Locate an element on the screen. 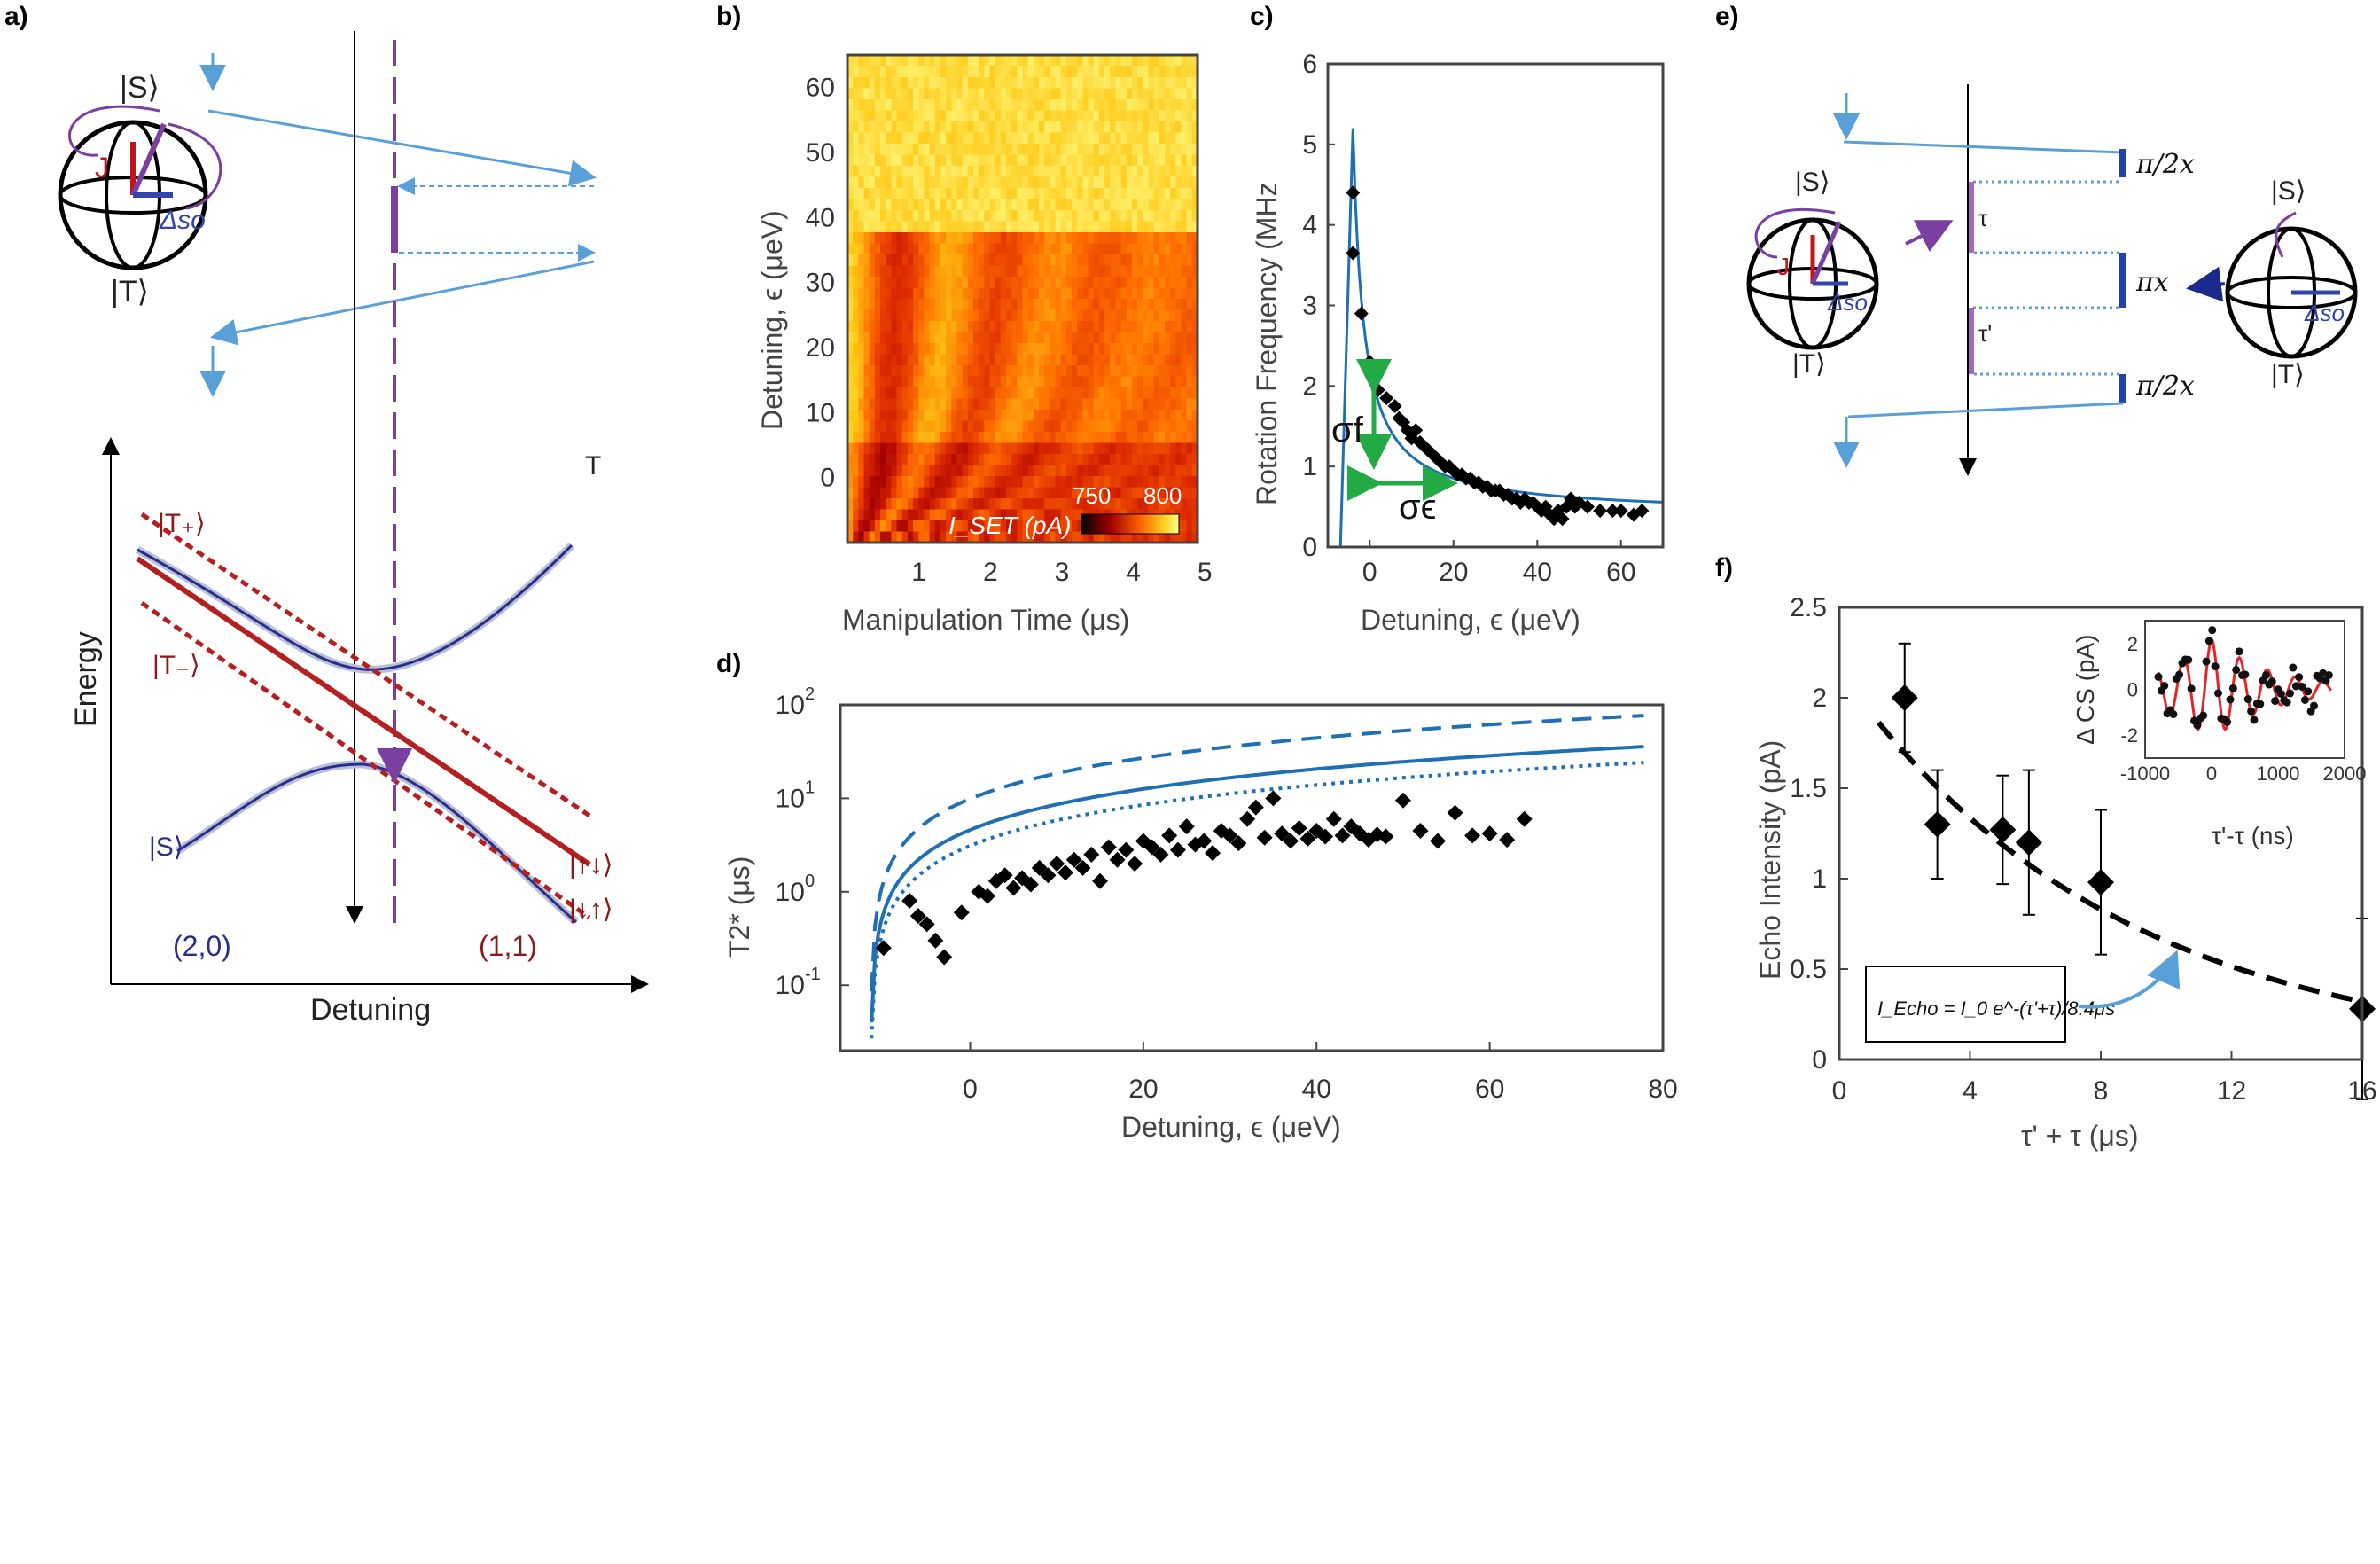 Image resolution: width=2380 pixels, height=1564 pixels. panel-c-point is located at coordinates (1620, 511).